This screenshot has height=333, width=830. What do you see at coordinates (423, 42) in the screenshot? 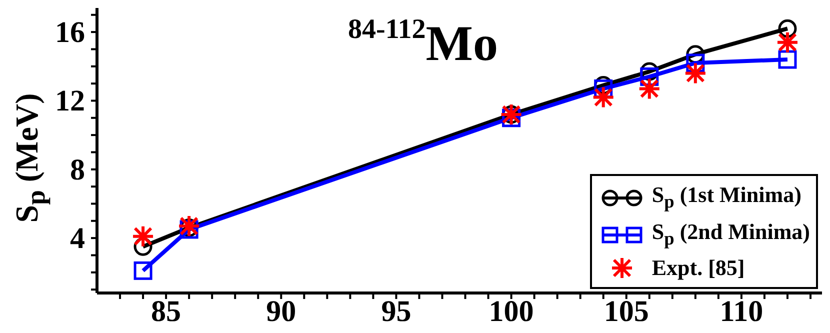
I see `chart-title: $^{84-112}$Mo` at bounding box center [423, 42].